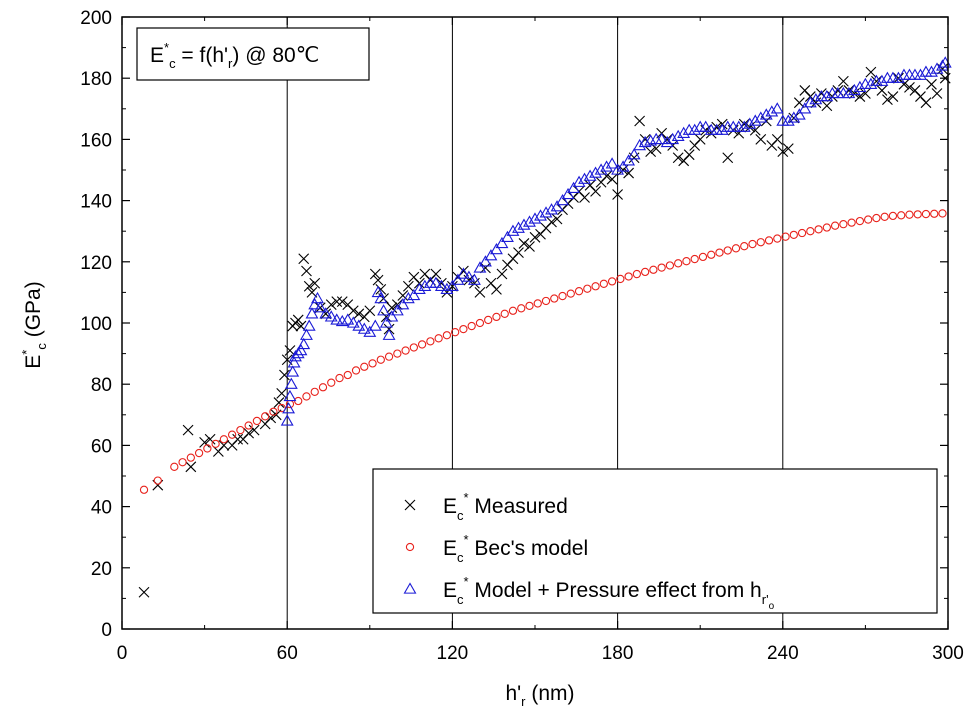 The width and height of the screenshot is (976, 721). I want to click on y-tick-label: 80, so click(101, 385).